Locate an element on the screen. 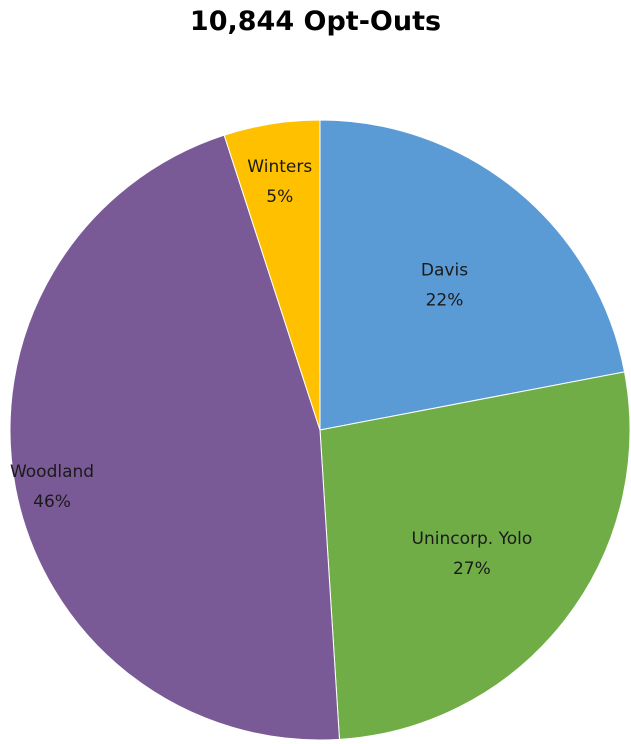 This screenshot has height=744, width=631. slice-value-woodland: 46% is located at coordinates (52, 502).